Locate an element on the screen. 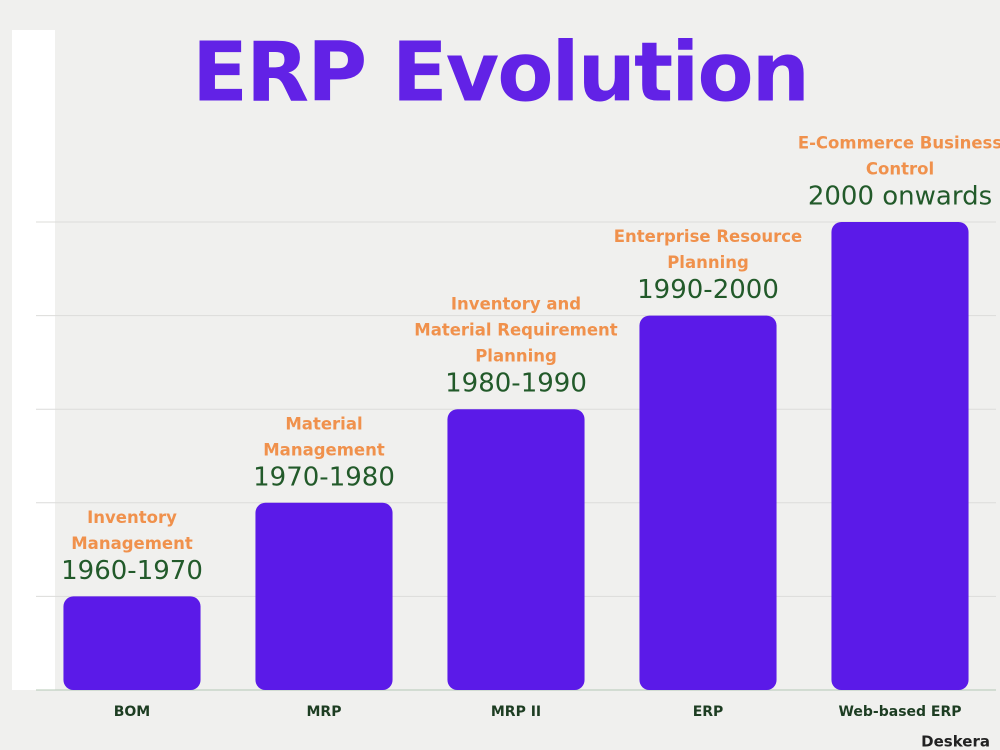  x-tick-label: BOM is located at coordinates (132, 712).